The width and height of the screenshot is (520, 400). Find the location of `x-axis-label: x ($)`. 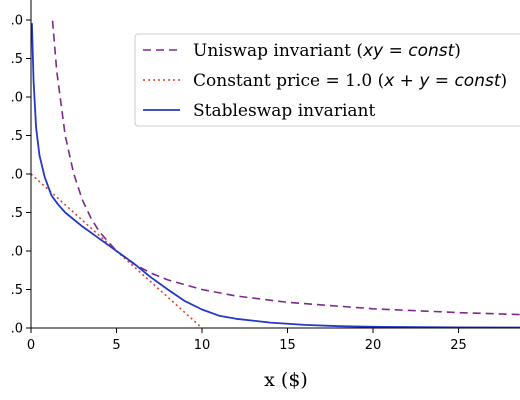

x-axis-label: x ($) is located at coordinates (286, 380).